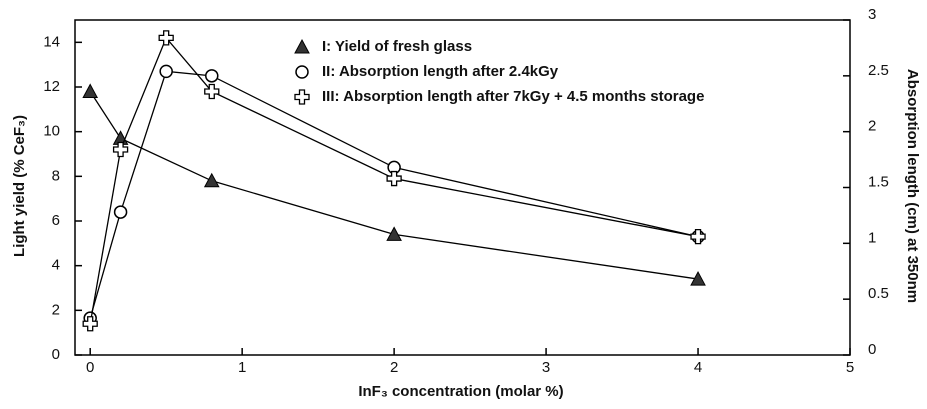  Describe the element at coordinates (872, 237) in the screenshot. I see `y2-tick-label: 1` at that location.